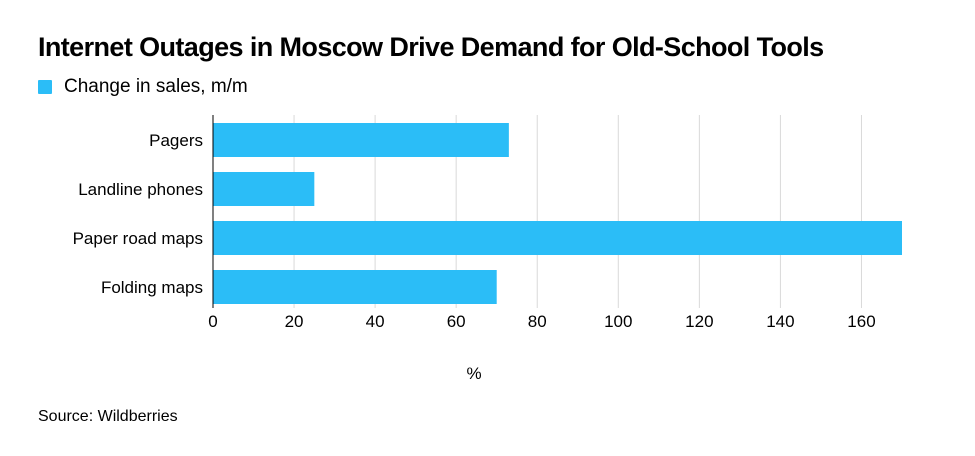 Image resolution: width=975 pixels, height=456 pixels. What do you see at coordinates (361, 140) in the screenshot?
I see `bar-pagers` at bounding box center [361, 140].